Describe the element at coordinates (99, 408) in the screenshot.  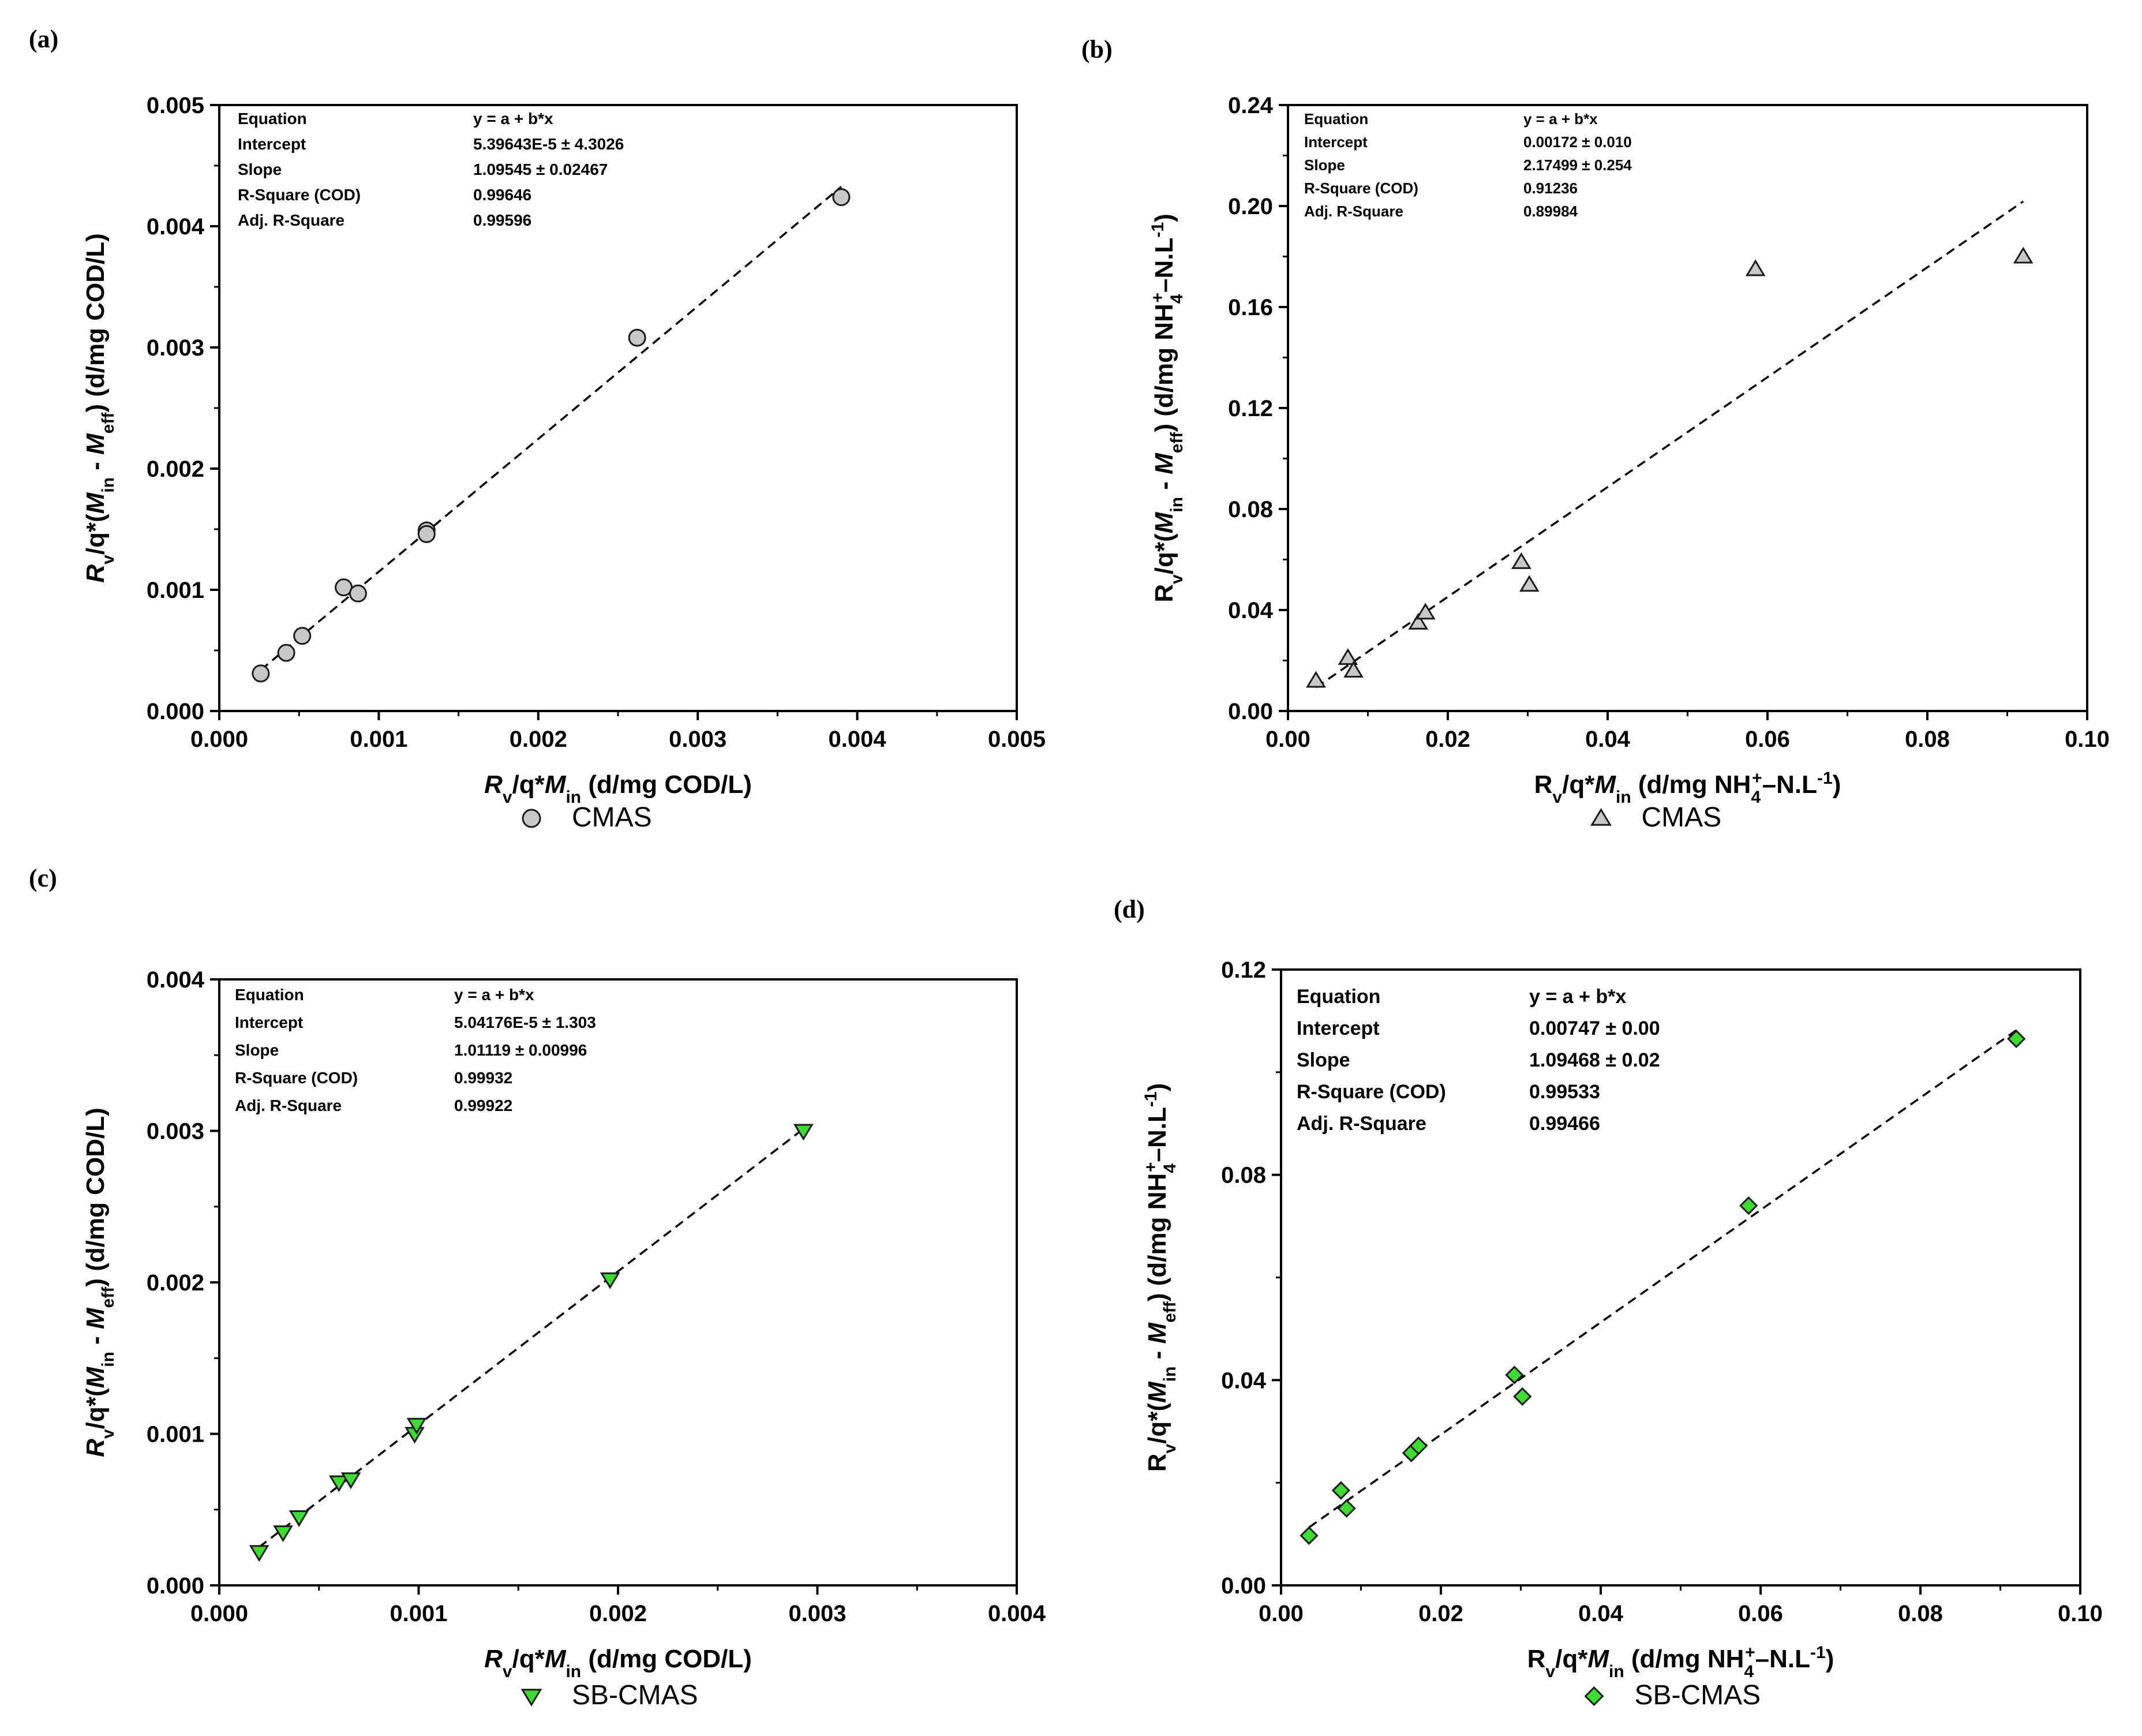
I see `y-axis-label: Rv/q*(Min - Meff) (d/mg COD/L)` at that location.